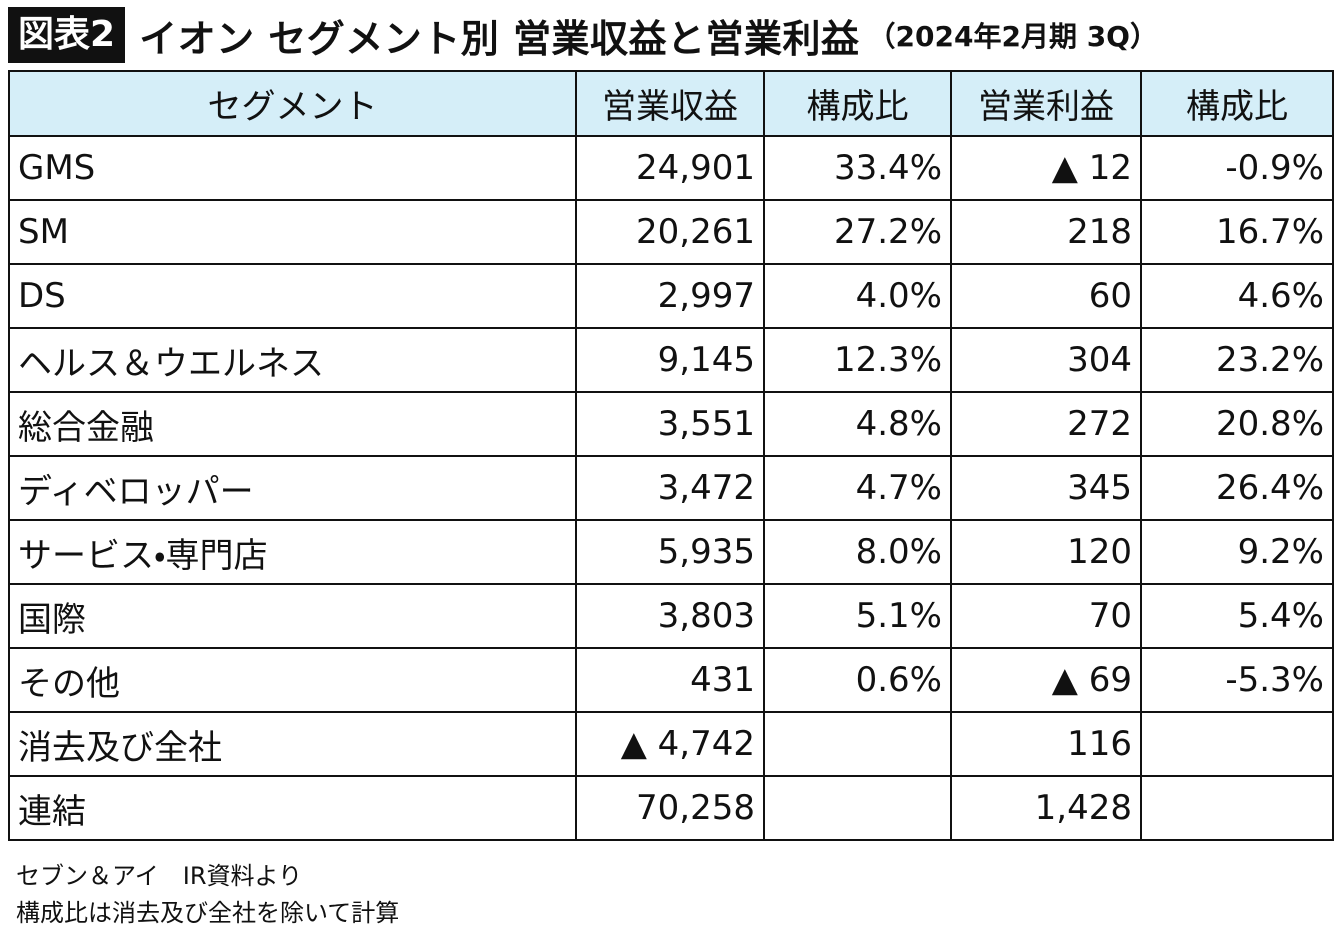  What do you see at coordinates (1046, 488) in the screenshot?
I see `table-cell: 345` at bounding box center [1046, 488].